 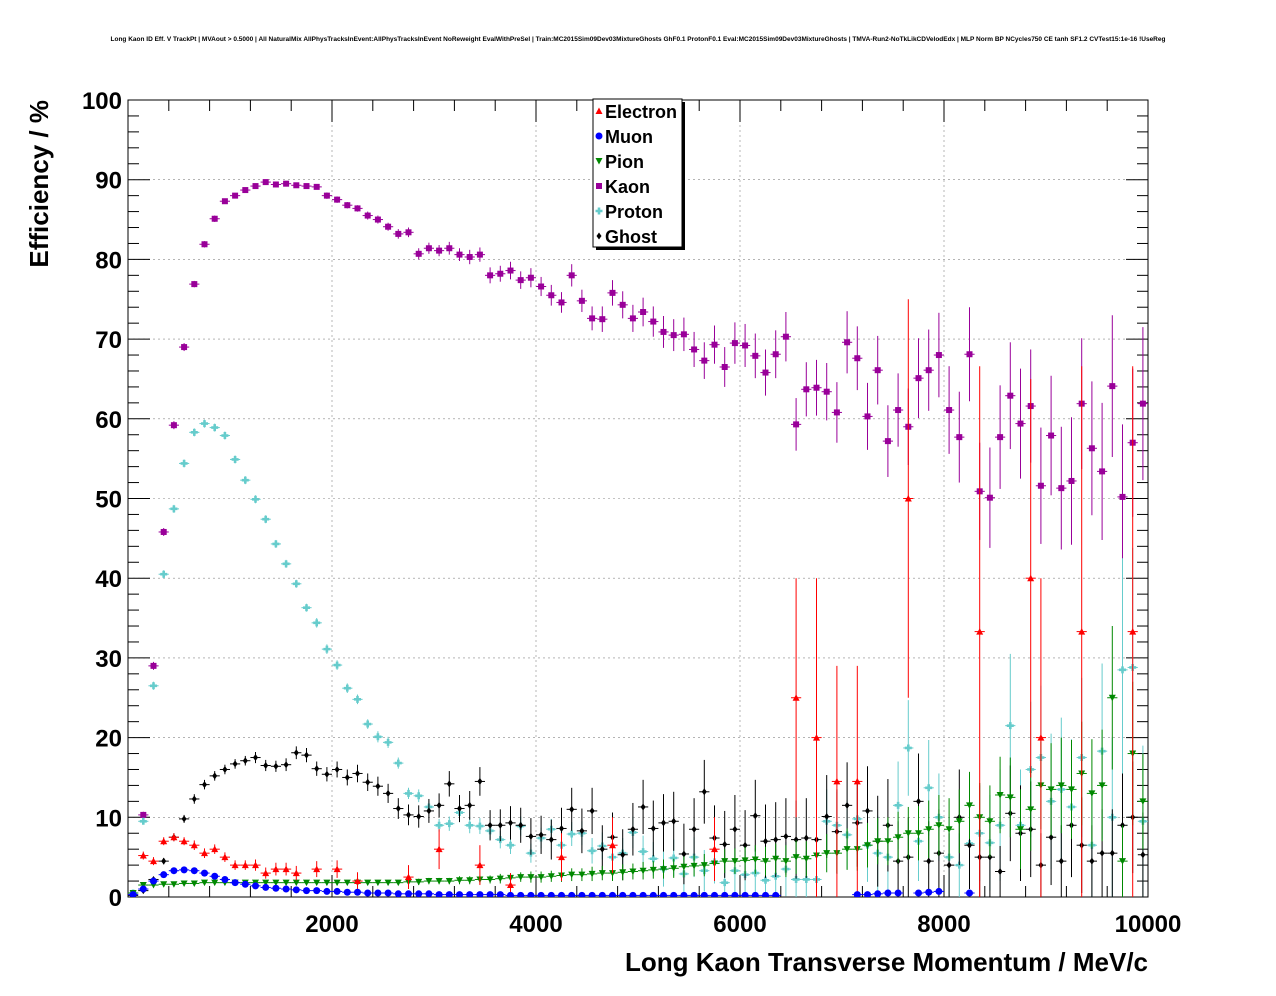 What do you see at coordinates (102, 101) in the screenshot?
I see `y-tick-label: 100` at bounding box center [102, 101].